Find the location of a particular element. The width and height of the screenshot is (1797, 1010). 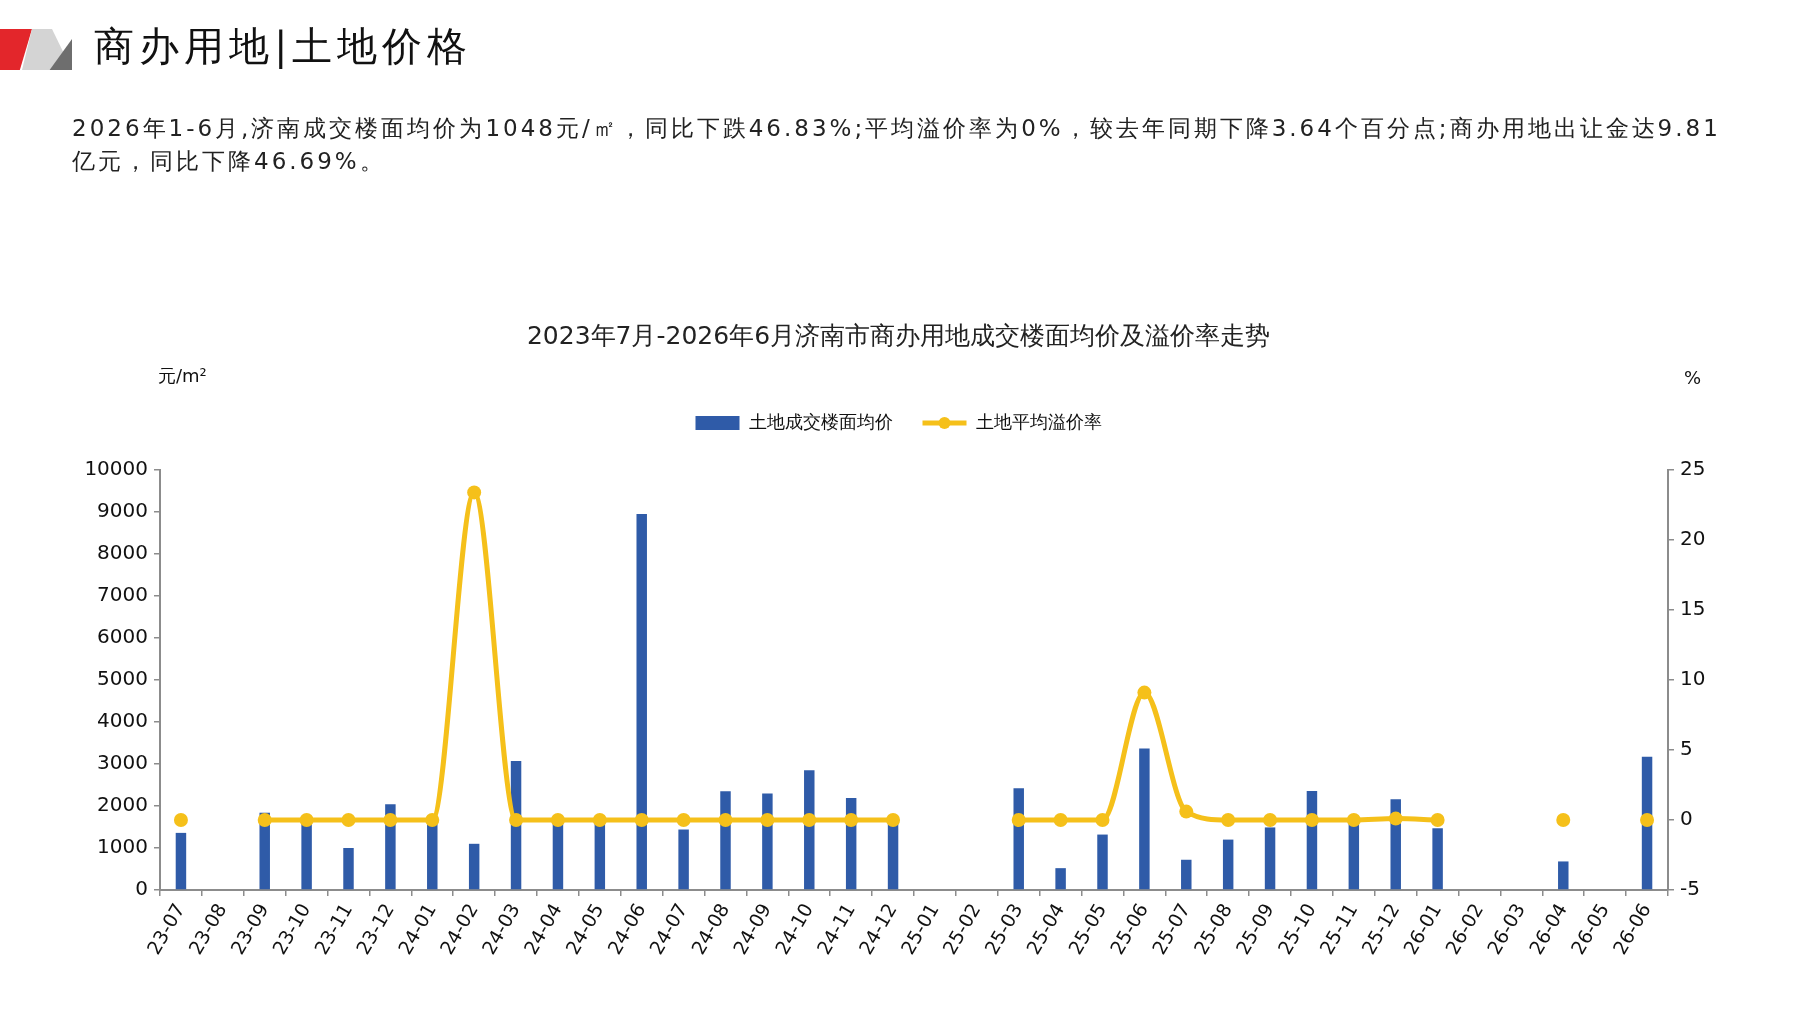

y-tick-label: 1000 is located at coordinates (122, 846).